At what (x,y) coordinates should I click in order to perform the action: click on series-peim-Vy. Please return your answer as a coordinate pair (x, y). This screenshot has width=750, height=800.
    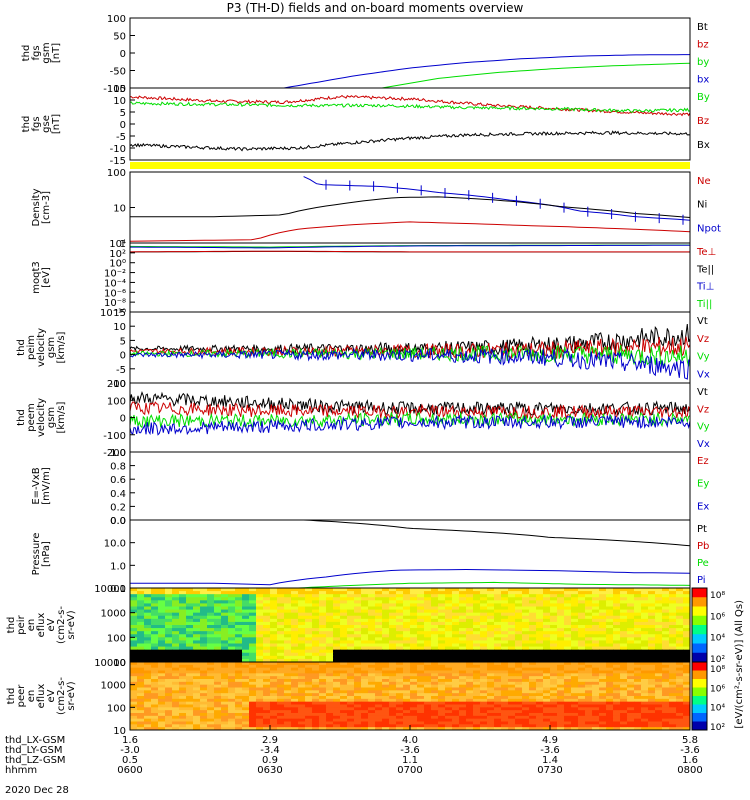
    Looking at the image, I should click on (410, 355).